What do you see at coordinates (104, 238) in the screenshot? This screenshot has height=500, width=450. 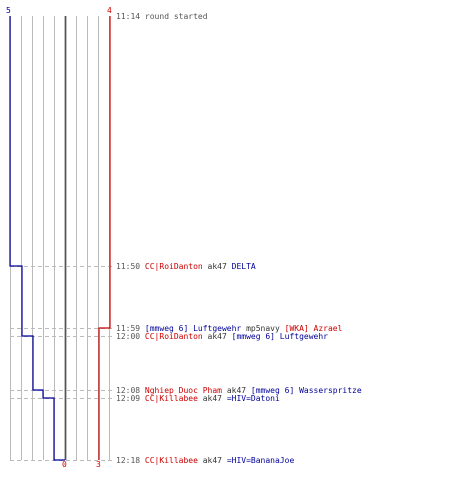 I see `red-team-step-line` at bounding box center [104, 238].